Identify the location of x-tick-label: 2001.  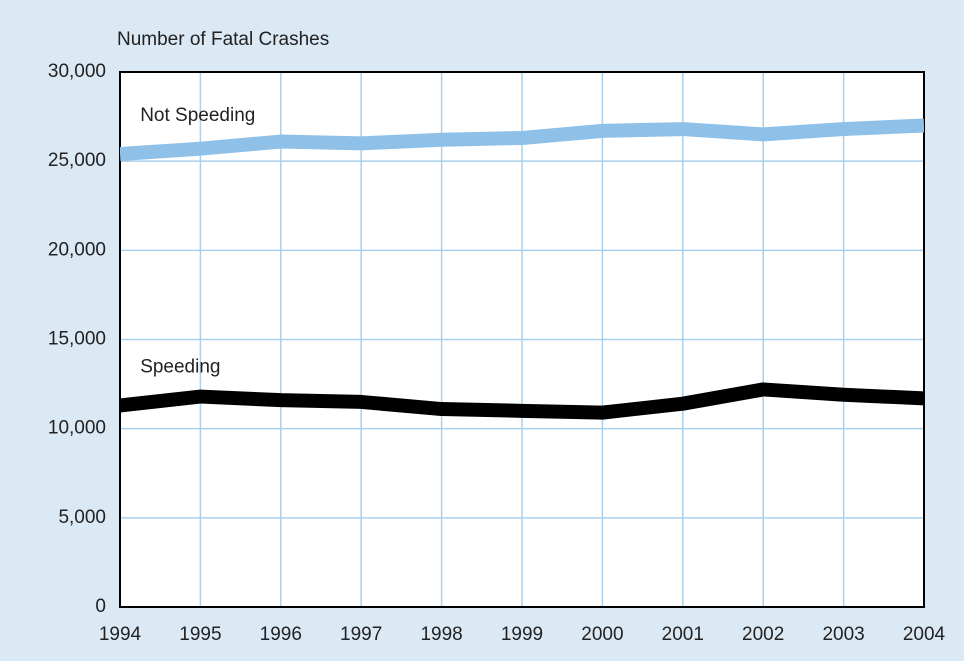
(683, 634).